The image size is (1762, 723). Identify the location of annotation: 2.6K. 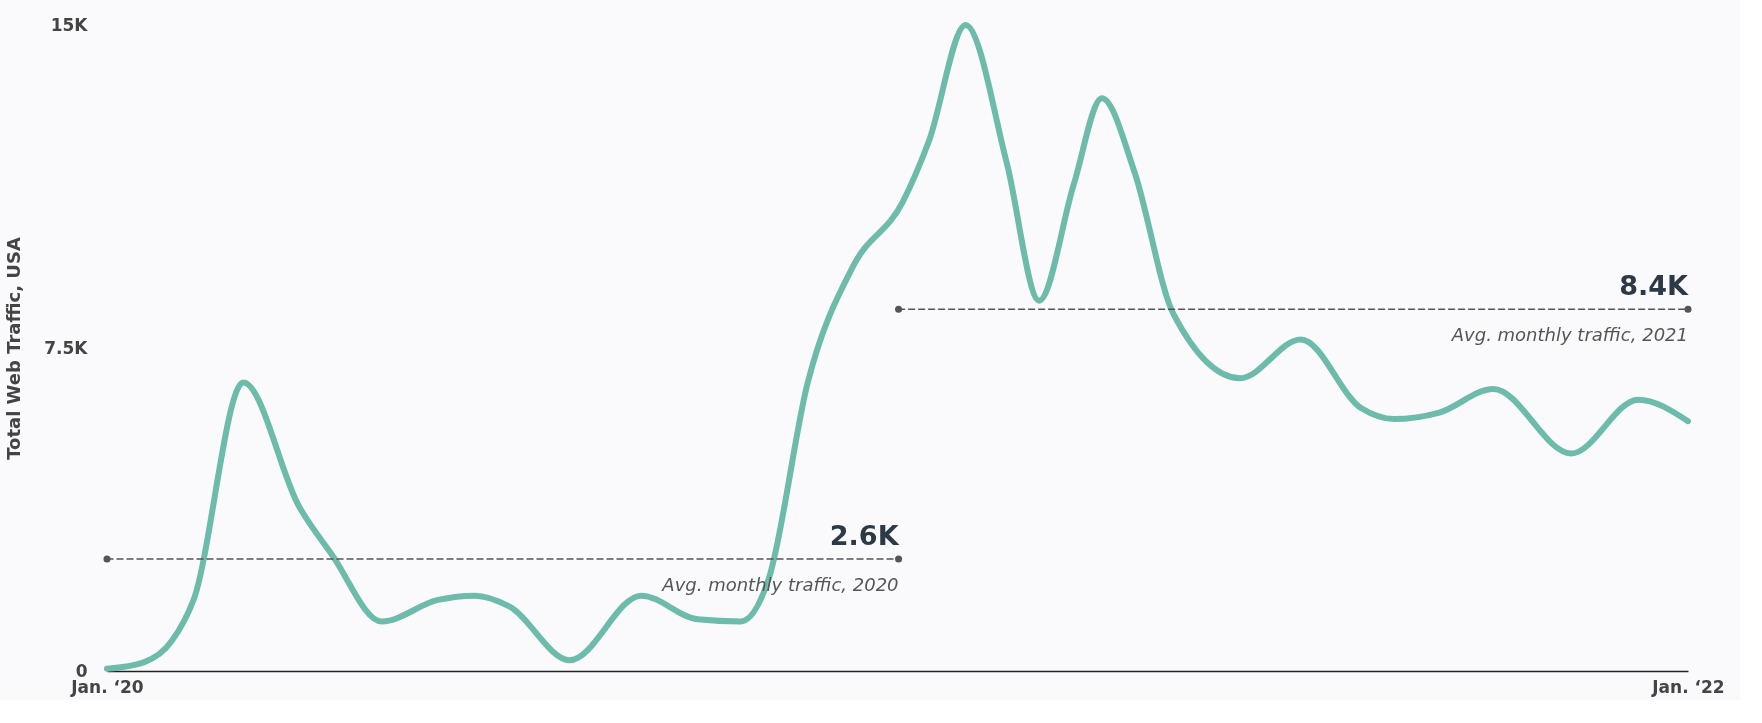
(864, 536).